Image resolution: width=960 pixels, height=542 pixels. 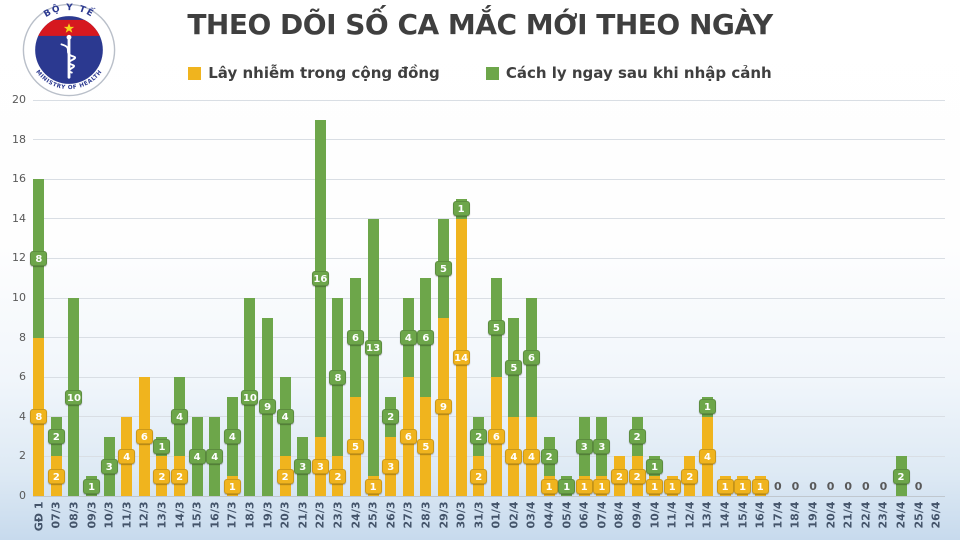 What do you see at coordinates (602, 515) in the screenshot?
I see `x-axis-tick-label: 07/4` at bounding box center [602, 515].